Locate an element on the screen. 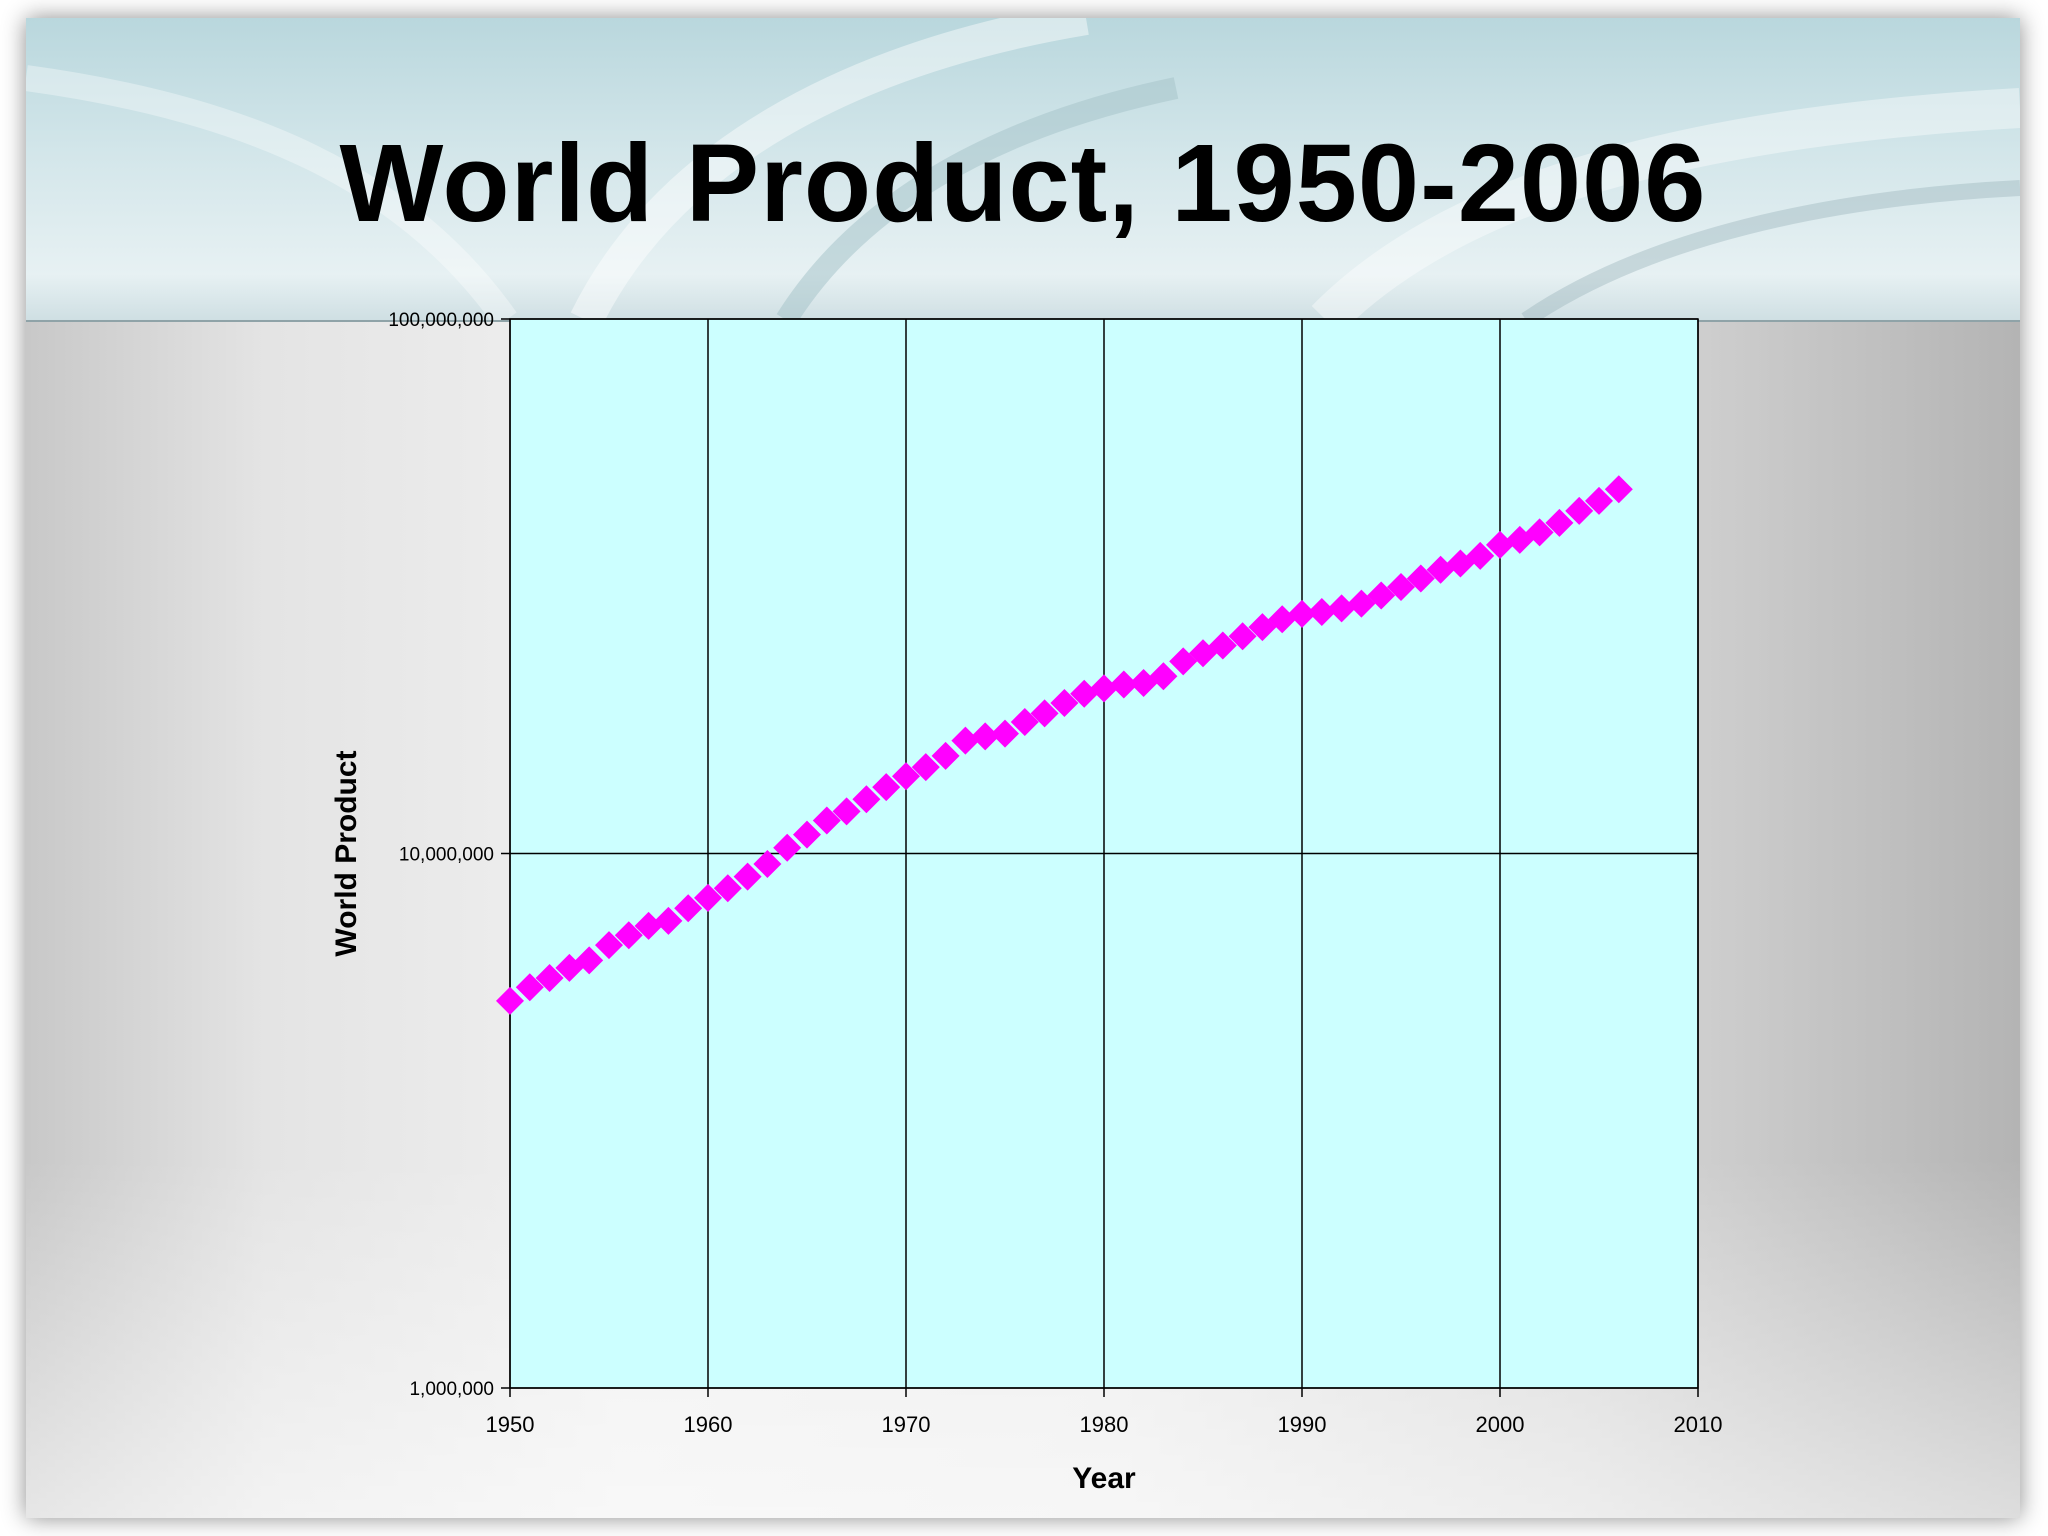 This screenshot has height=1536, width=2048. x-axis-label: Year is located at coordinates (1104, 1478).